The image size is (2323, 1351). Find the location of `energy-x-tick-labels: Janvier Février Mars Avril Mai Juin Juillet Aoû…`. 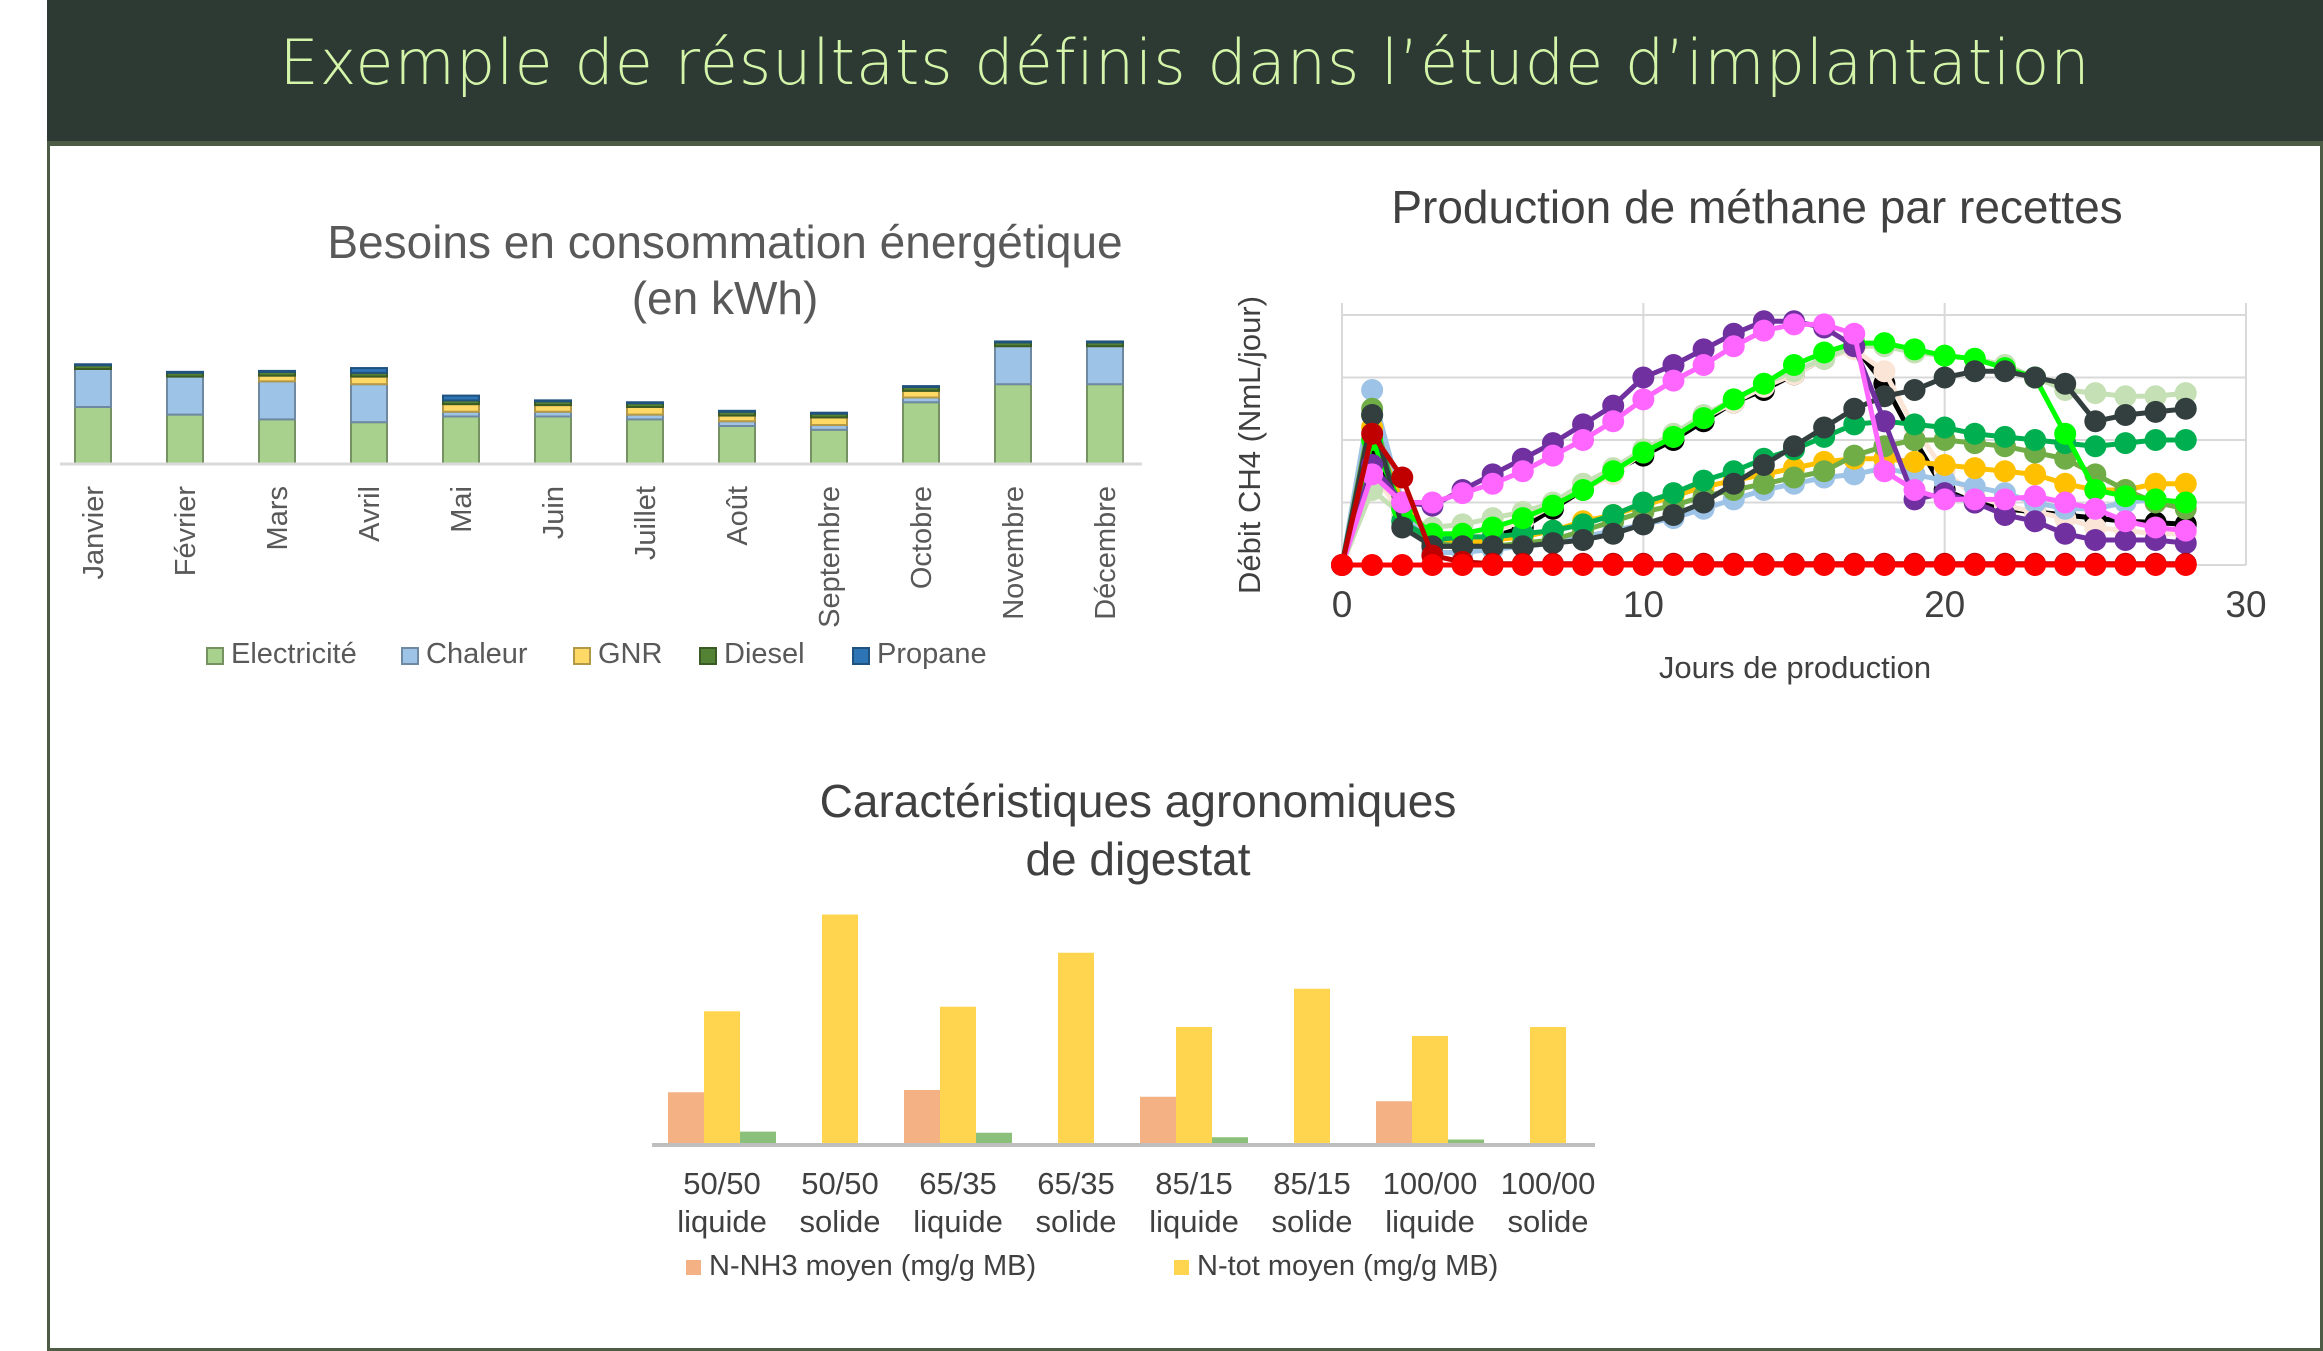

energy-x-tick-labels: Janvier Février Mars Avril Mai Juin Juillet Aoû… is located at coordinates (600, 557).